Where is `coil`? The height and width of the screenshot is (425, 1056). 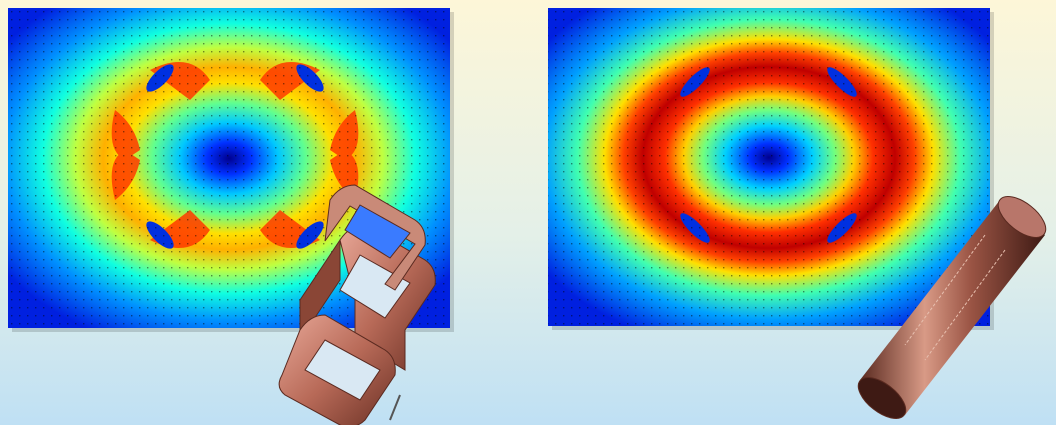
coil is located at coordinates (375, 237).